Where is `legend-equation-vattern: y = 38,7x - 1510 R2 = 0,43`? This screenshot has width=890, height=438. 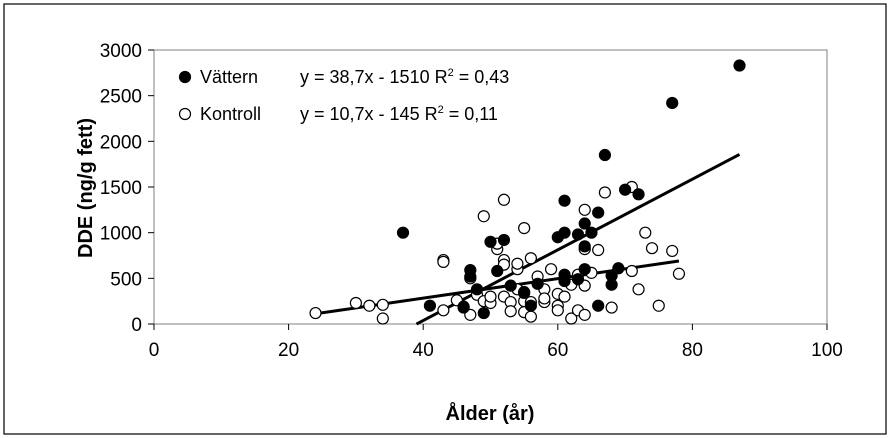 legend-equation-vattern: y = 38,7x - 1510 R2 = 0,43 is located at coordinates (404, 77).